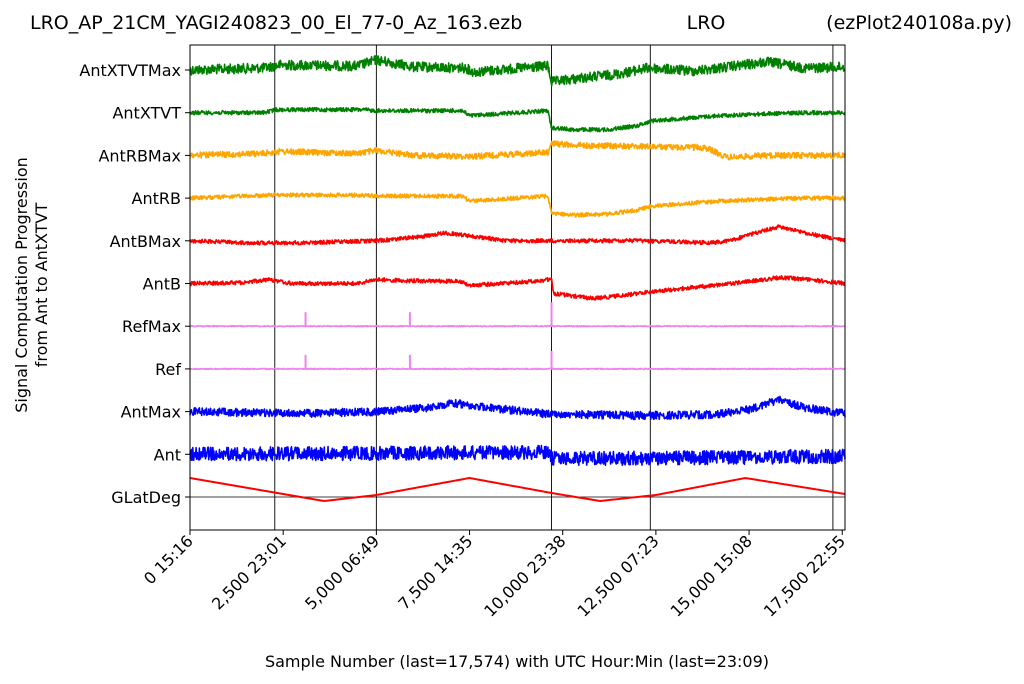 The height and width of the screenshot is (684, 1024). Describe the element at coordinates (162, 284) in the screenshot. I see `y-tick-label-antb: AntB` at that location.